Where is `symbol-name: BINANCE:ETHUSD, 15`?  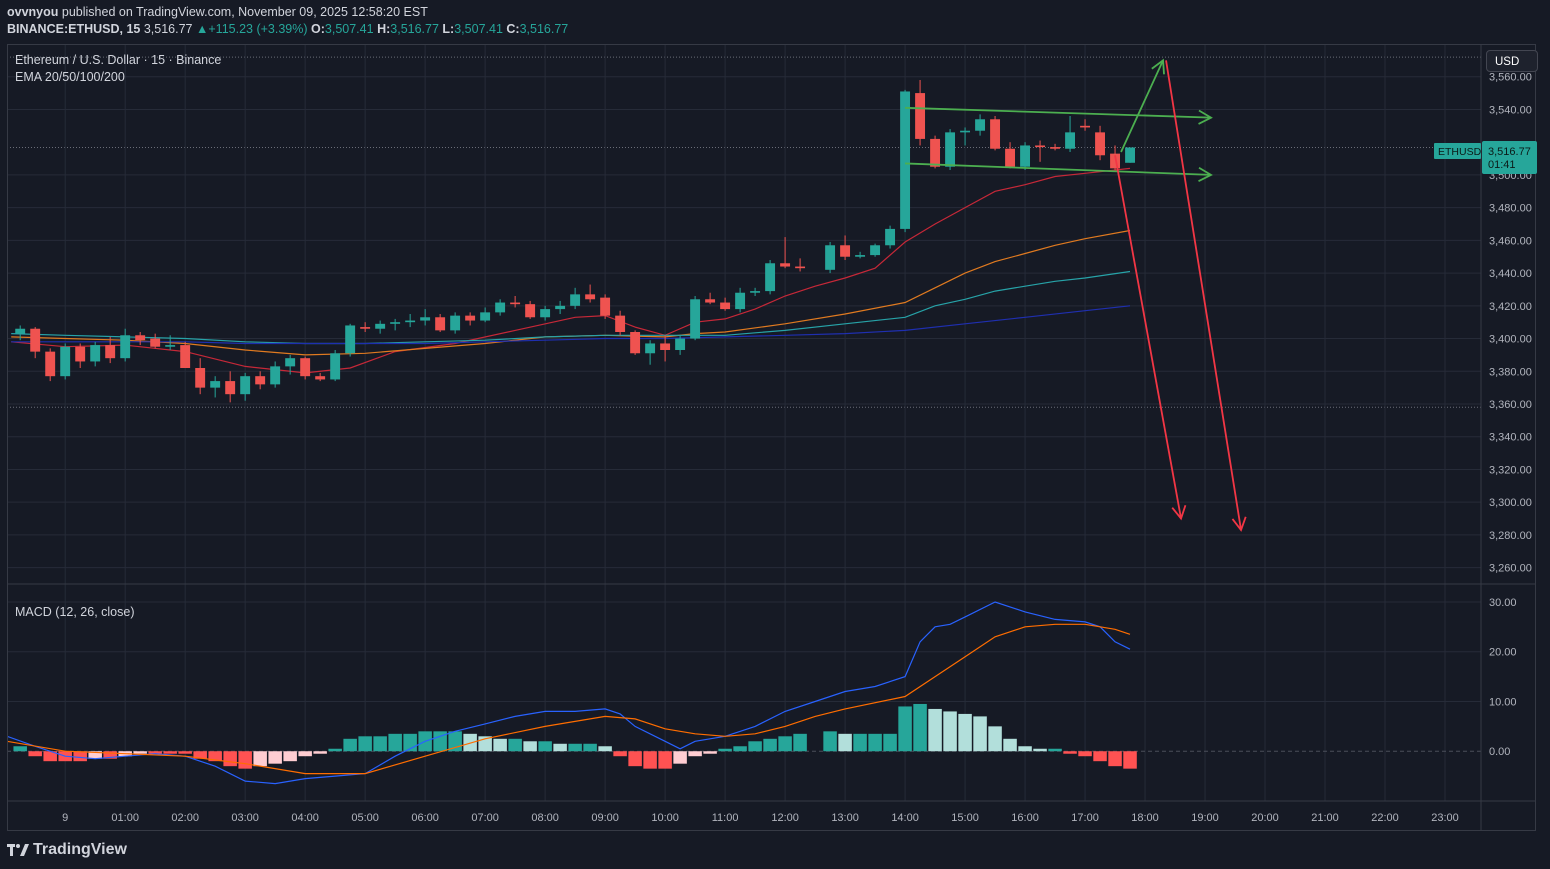 symbol-name: BINANCE:ETHUSD, 15 is located at coordinates (74, 29).